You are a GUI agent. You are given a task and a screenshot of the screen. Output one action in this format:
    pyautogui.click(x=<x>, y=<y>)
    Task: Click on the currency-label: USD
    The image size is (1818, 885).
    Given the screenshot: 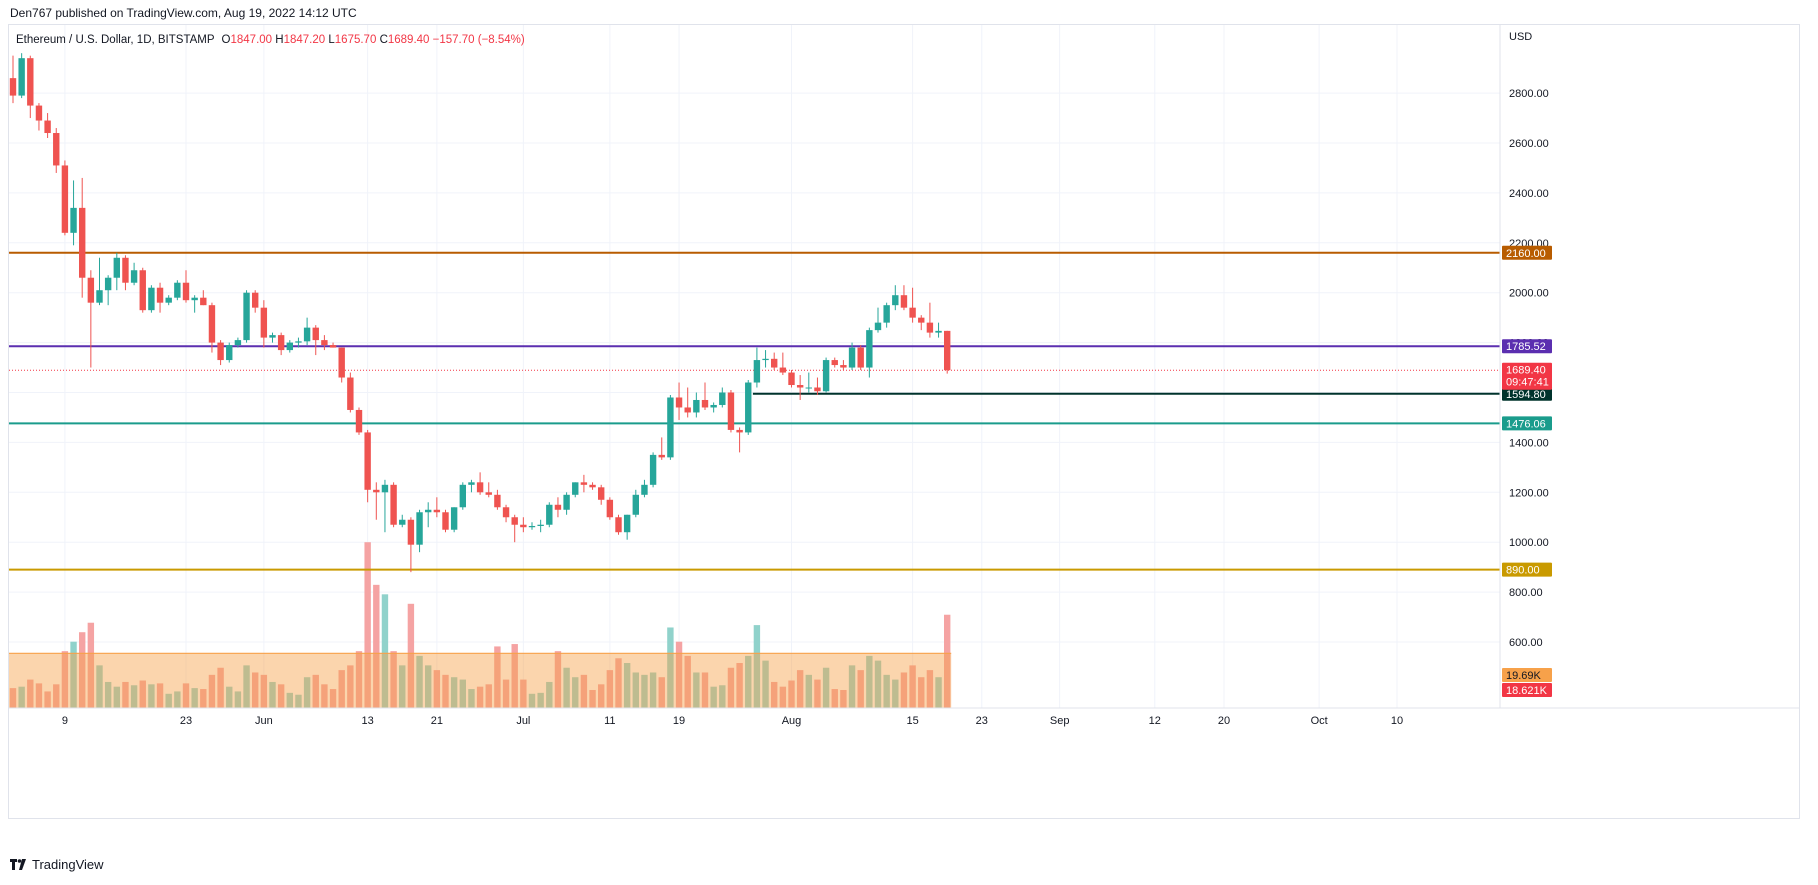 What is the action you would take?
    pyautogui.click(x=1520, y=37)
    